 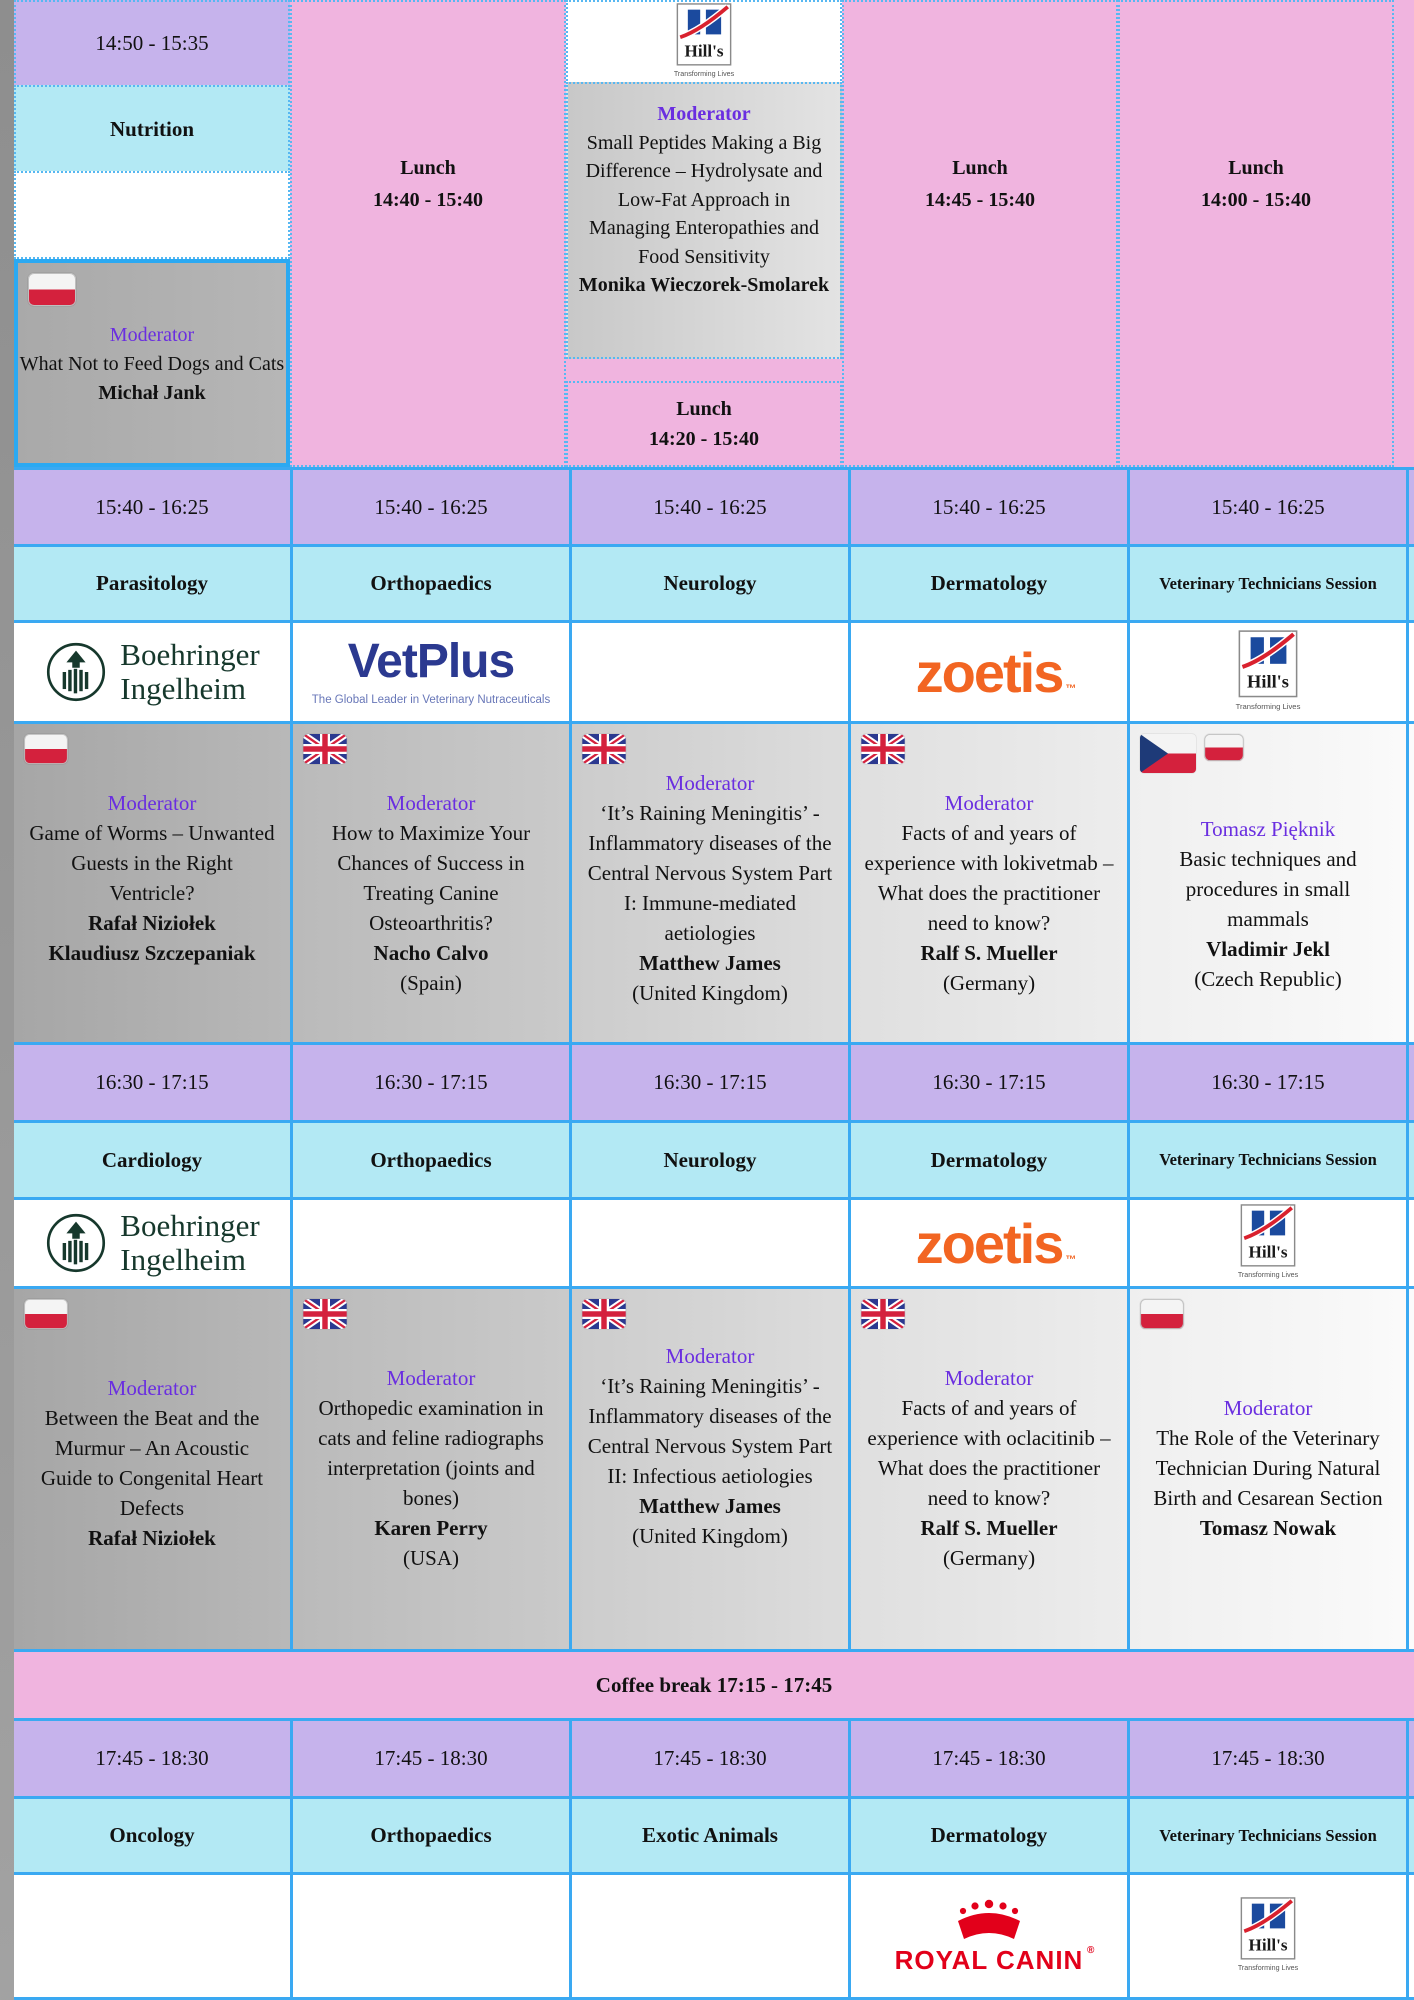 I want to click on topic-label: Nutrition, so click(x=152, y=128).